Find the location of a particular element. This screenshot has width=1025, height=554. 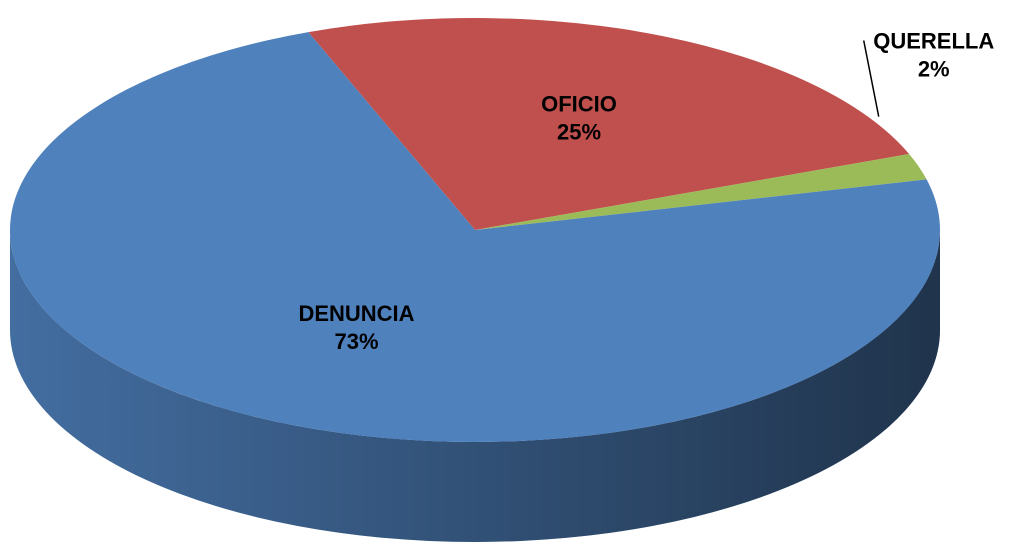

value-label: 2% is located at coordinates (934, 68).